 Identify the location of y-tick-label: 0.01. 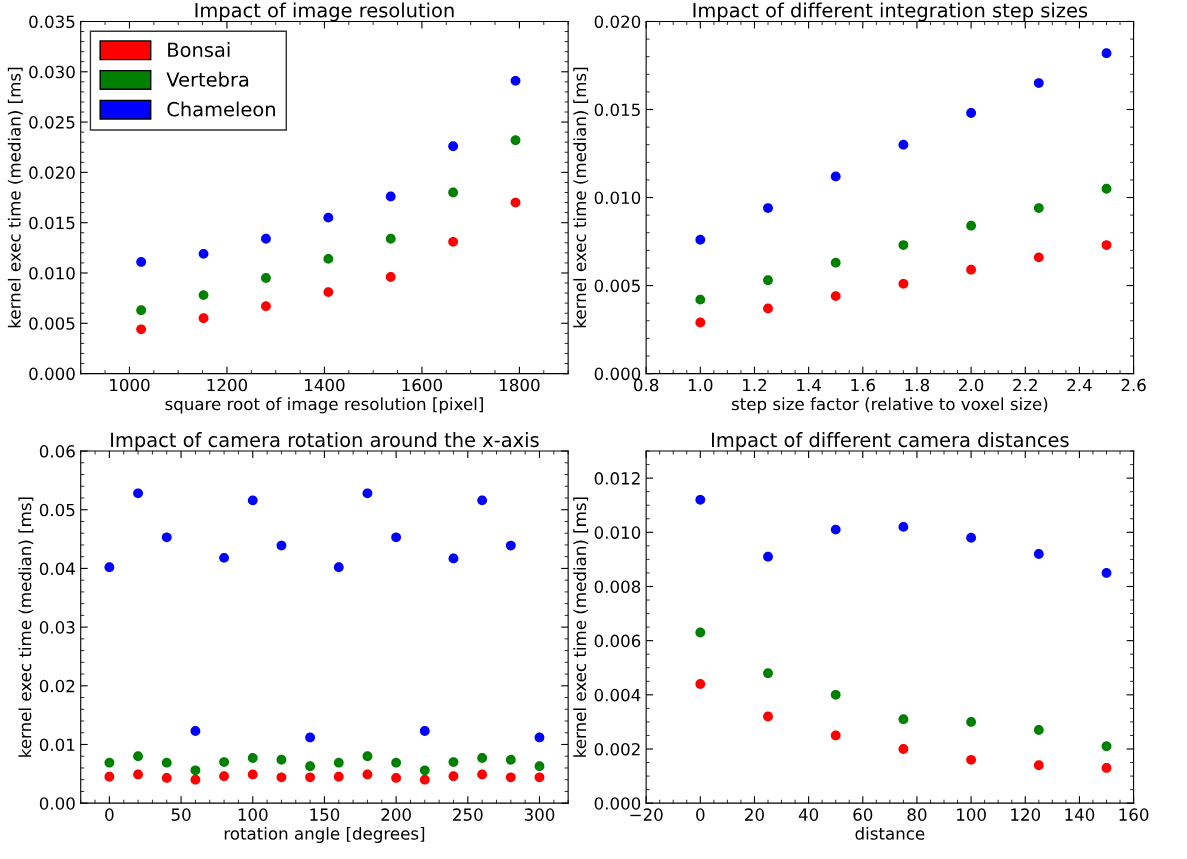
(57, 745).